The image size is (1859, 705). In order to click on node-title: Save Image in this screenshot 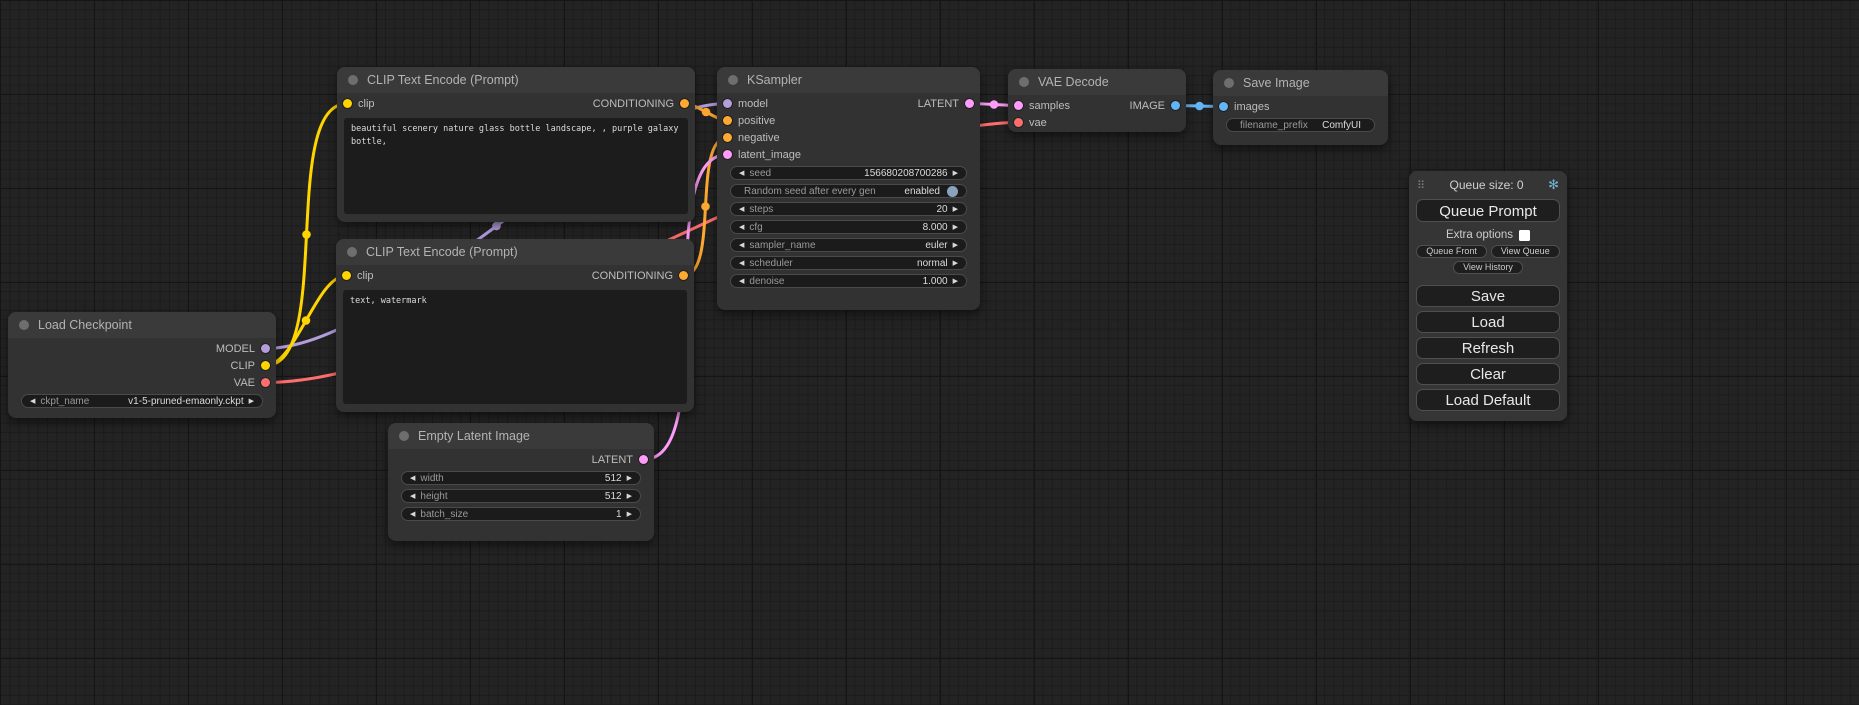, I will do `click(1276, 83)`.